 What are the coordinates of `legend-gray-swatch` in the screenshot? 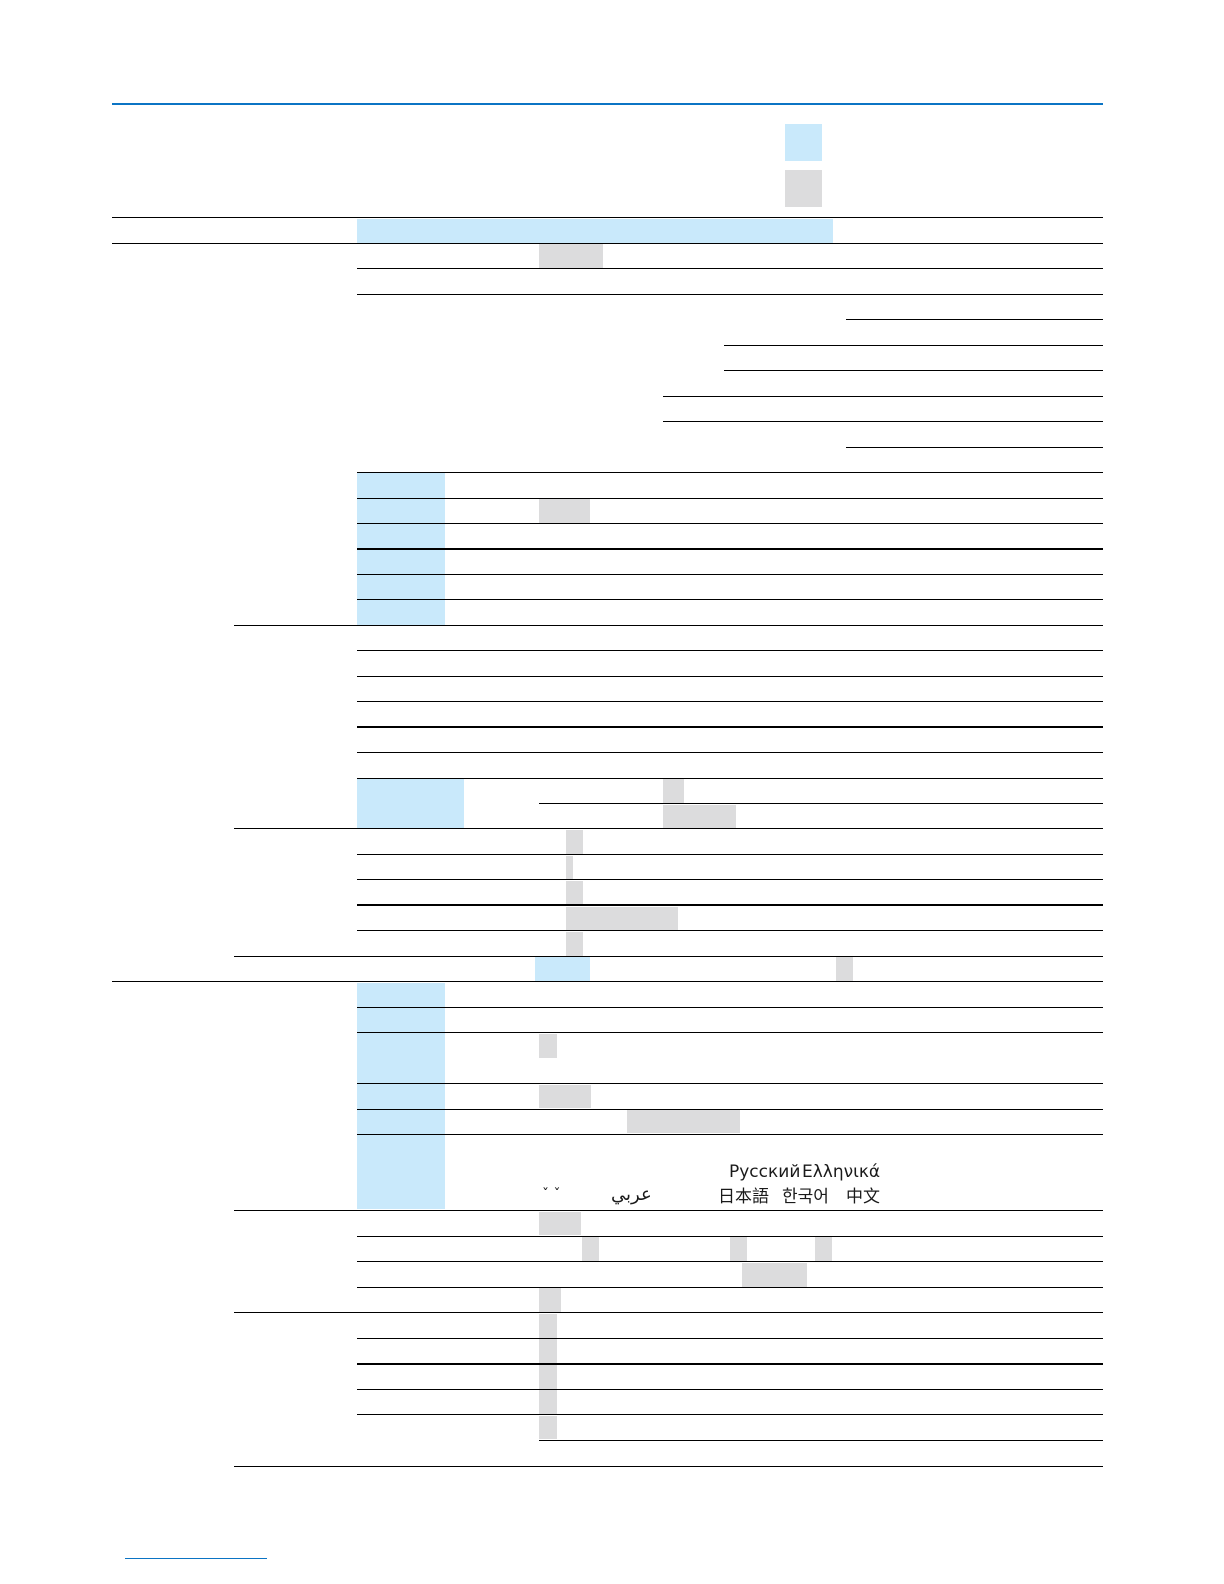 It's located at (803, 188).